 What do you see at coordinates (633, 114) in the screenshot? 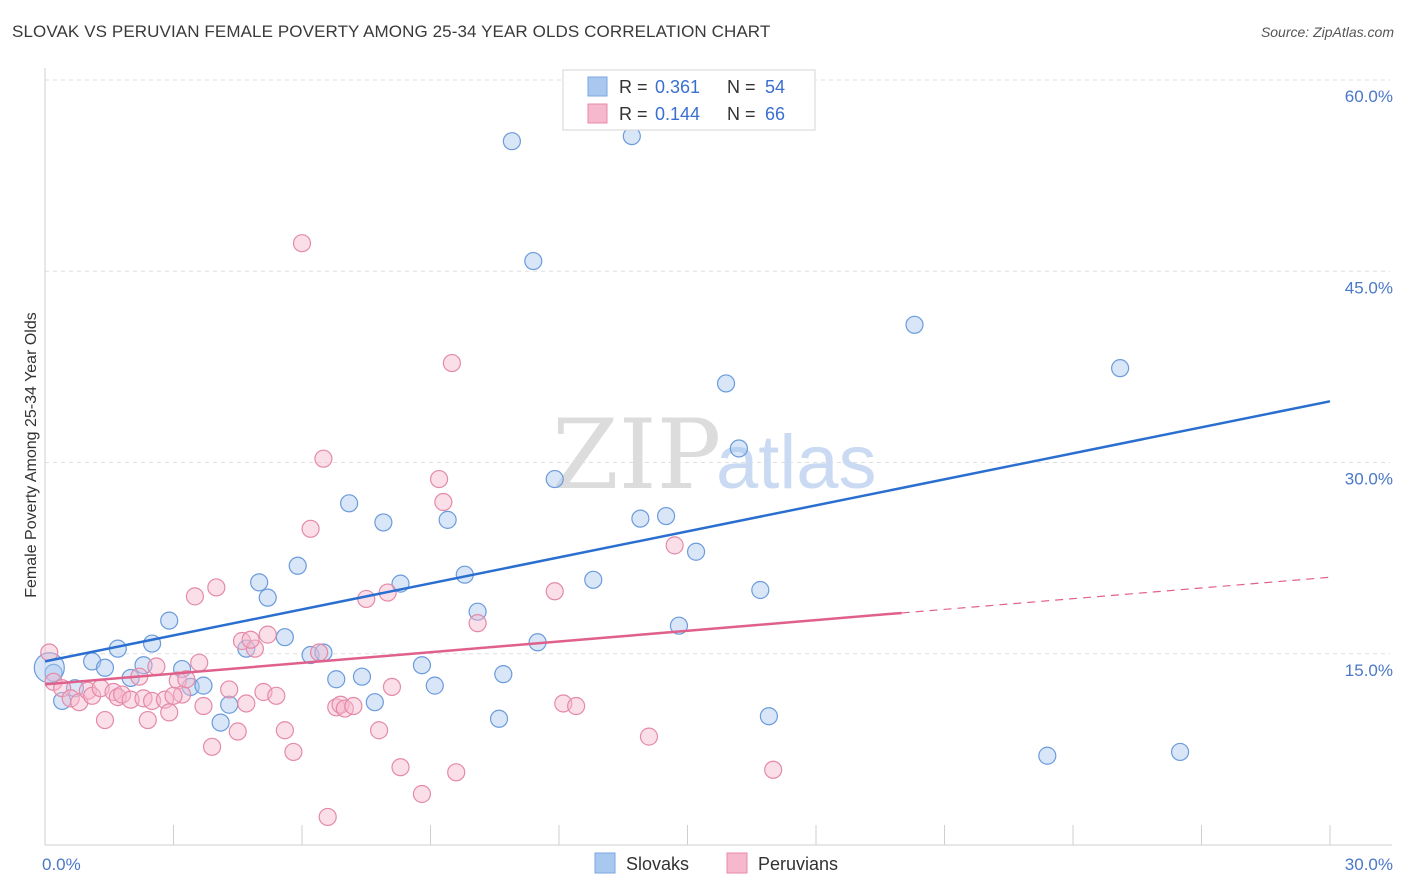
I see `legend-r-label-peruvians: R =` at bounding box center [633, 114].